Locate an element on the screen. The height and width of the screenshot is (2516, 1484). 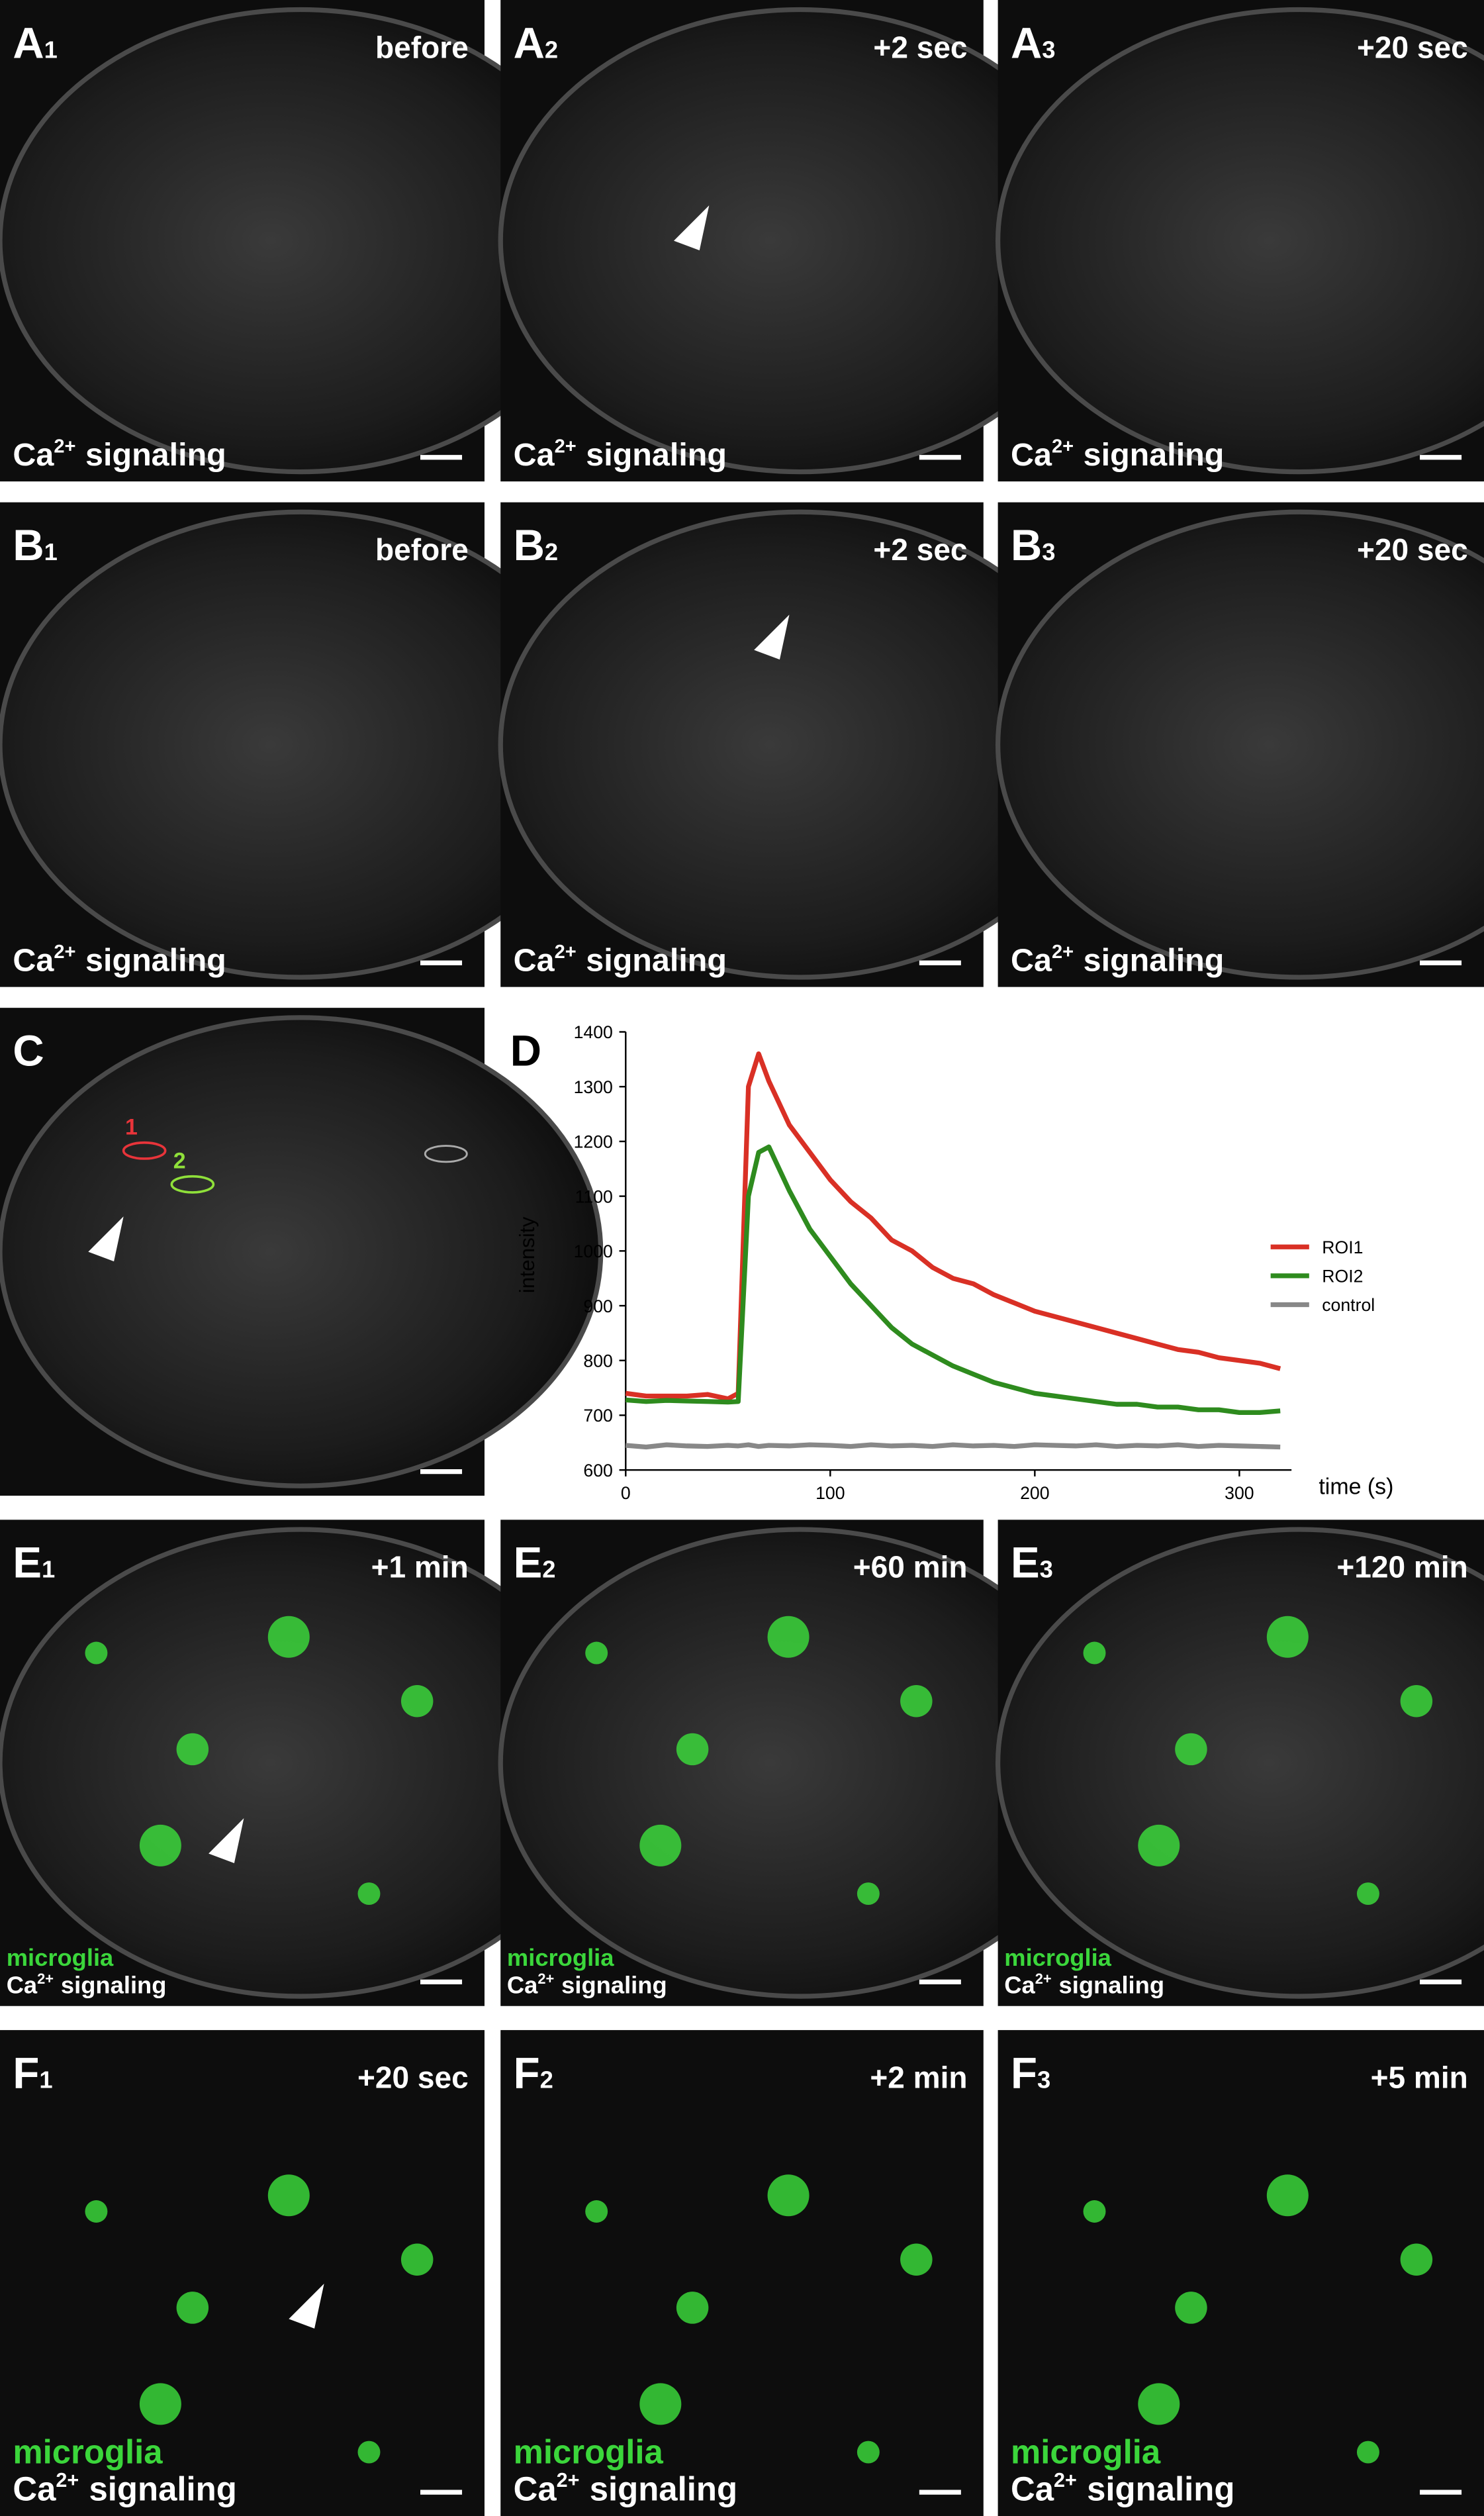
time-label: +20 sec is located at coordinates (1413, 549).